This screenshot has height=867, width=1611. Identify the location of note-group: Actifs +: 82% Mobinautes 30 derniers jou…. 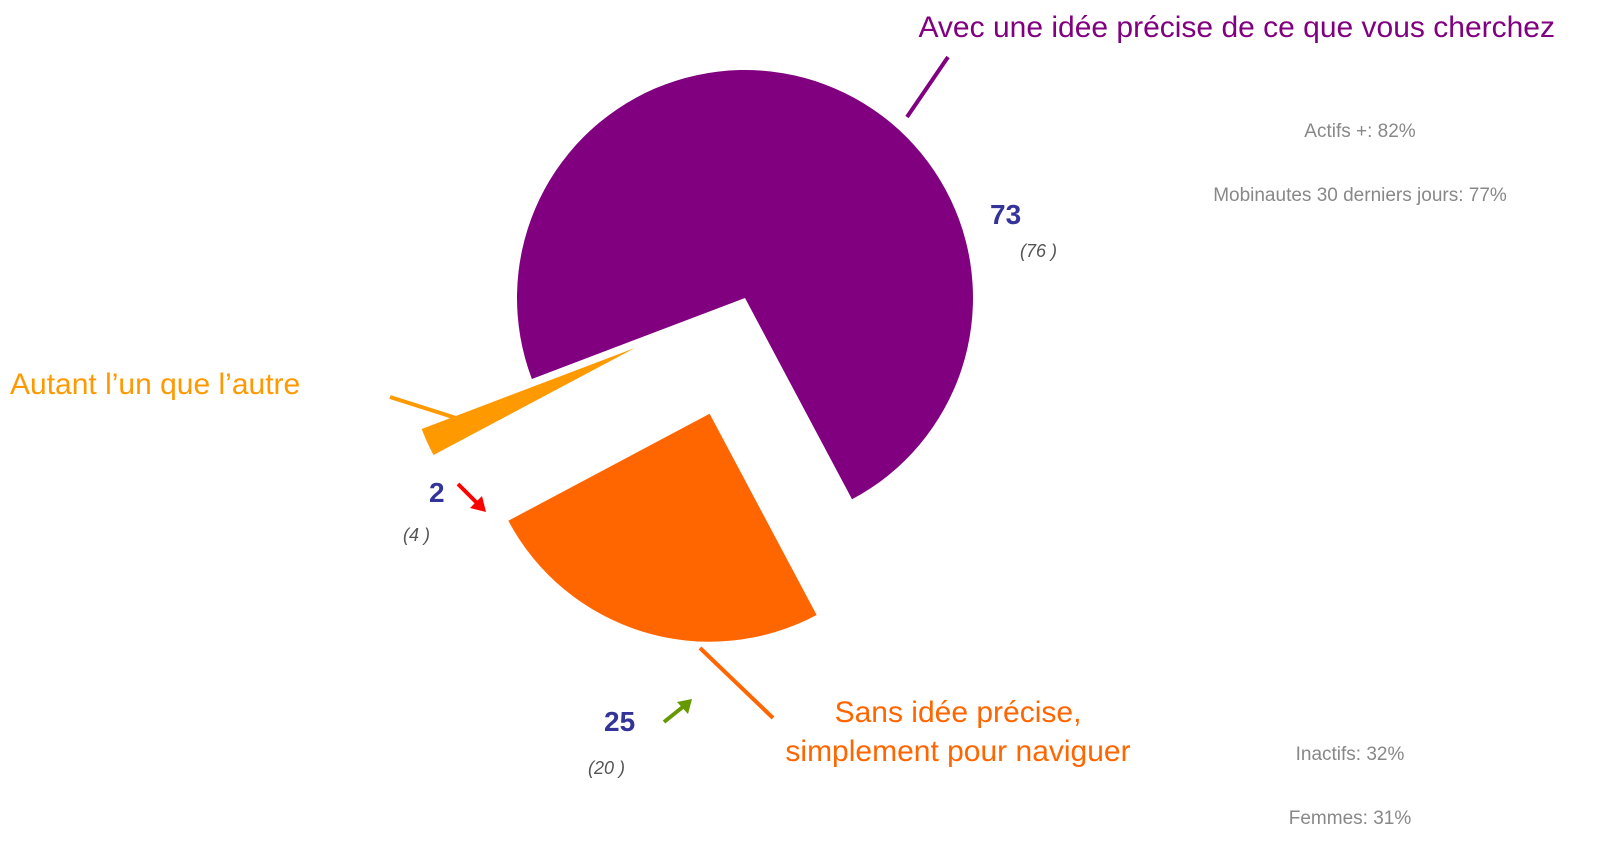
(1360, 164).